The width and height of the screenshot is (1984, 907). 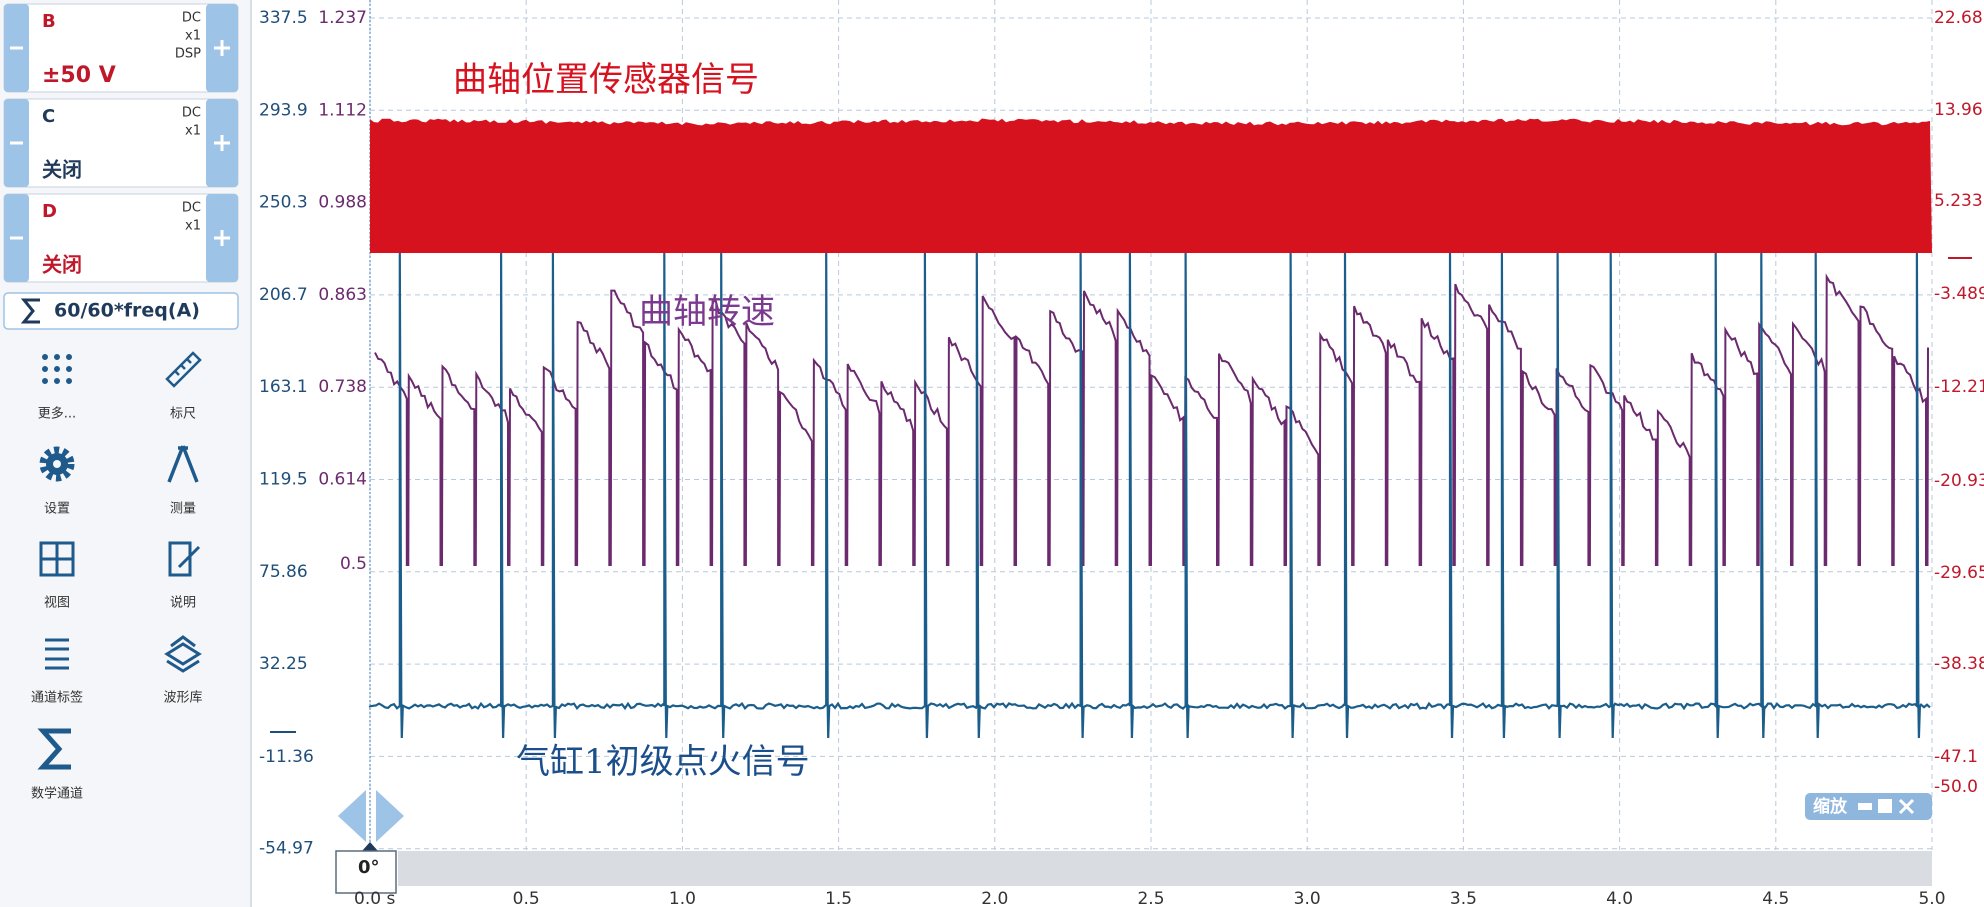 What do you see at coordinates (1958, 110) in the screenshot?
I see `y-axis-label-right: 13.96` at bounding box center [1958, 110].